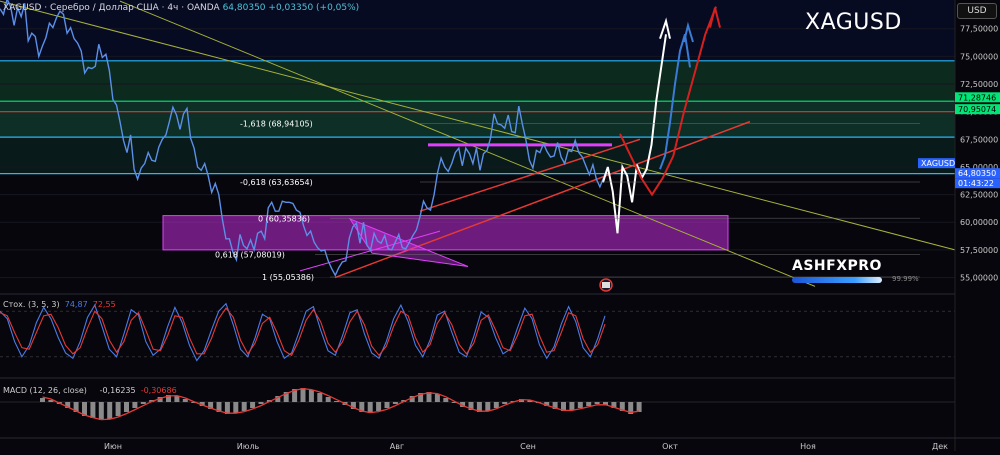  Describe the element at coordinates (715, 17) in the screenshot. I see `arrow-red-icon` at that location.